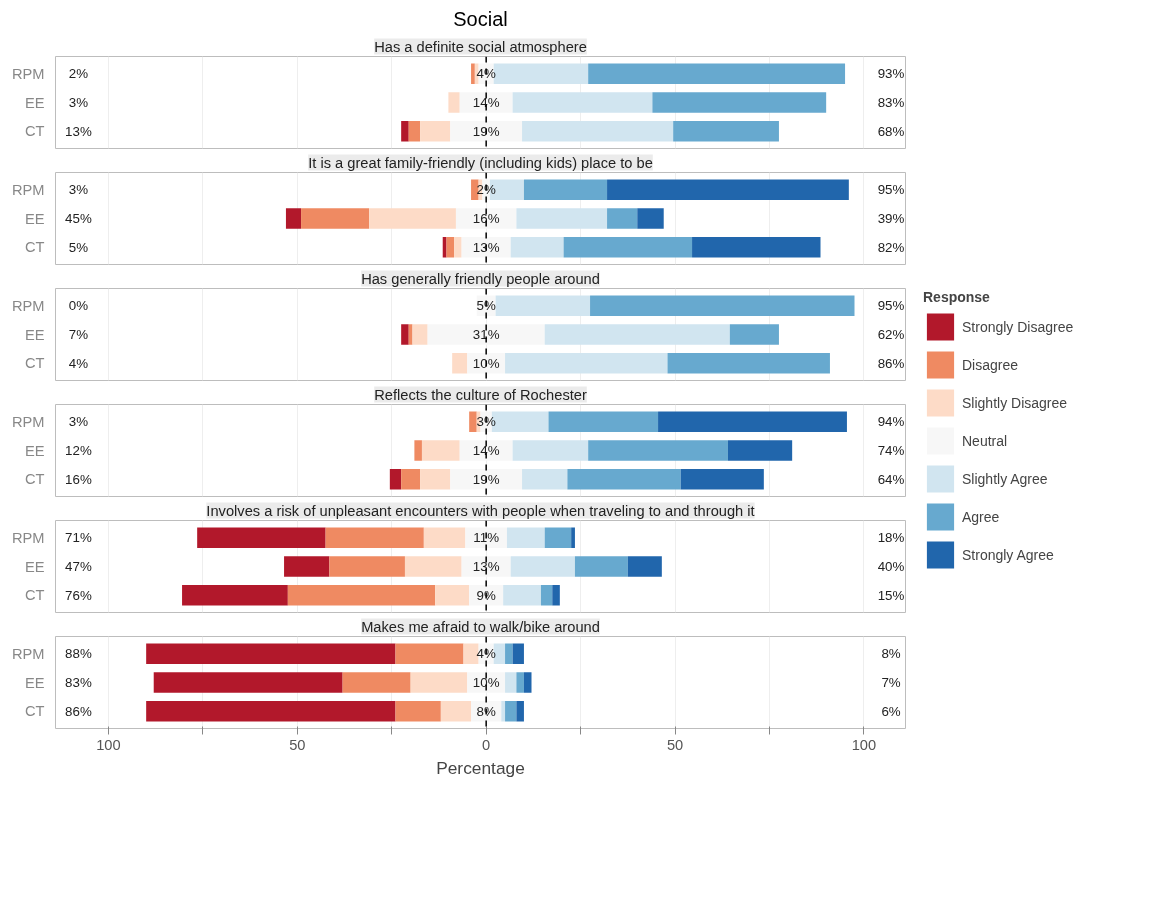  I want to click on annotation: 71%, so click(78, 538).